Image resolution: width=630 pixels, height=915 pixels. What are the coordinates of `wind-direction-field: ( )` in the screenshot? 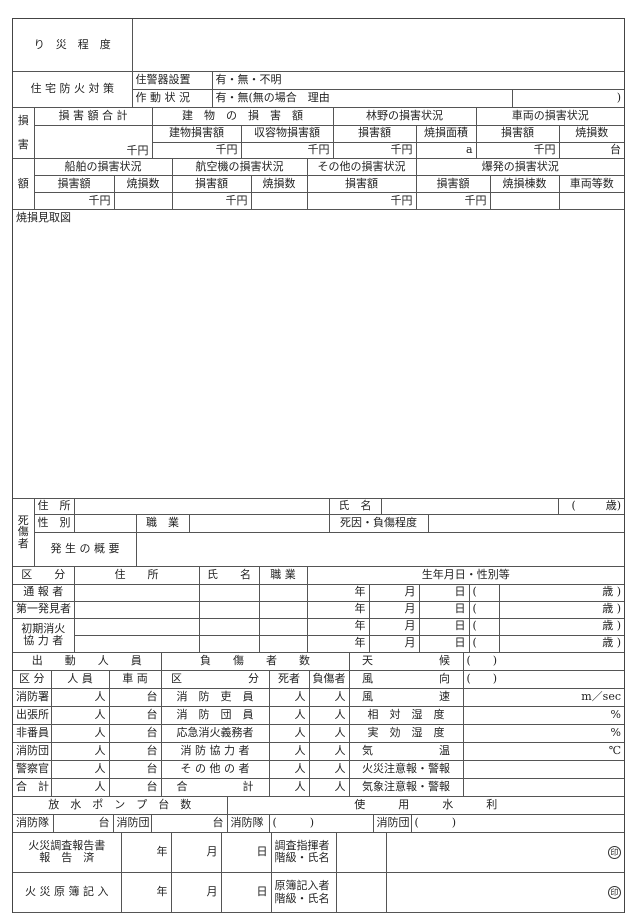 It's located at (543, 679).